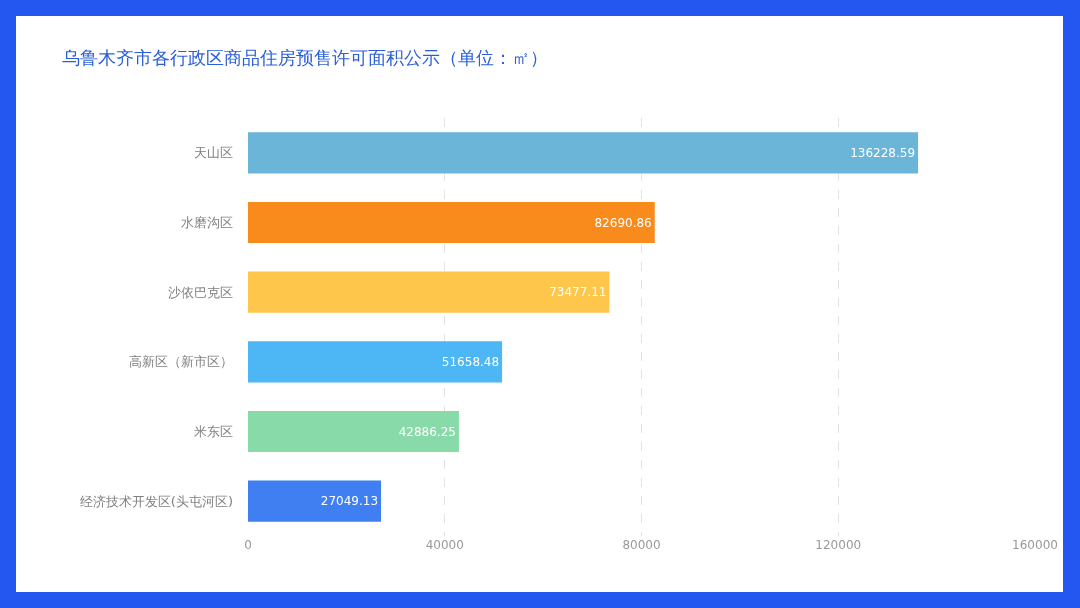  What do you see at coordinates (207, 223) in the screenshot?
I see `y-tick-label: 水磨沟区` at bounding box center [207, 223].